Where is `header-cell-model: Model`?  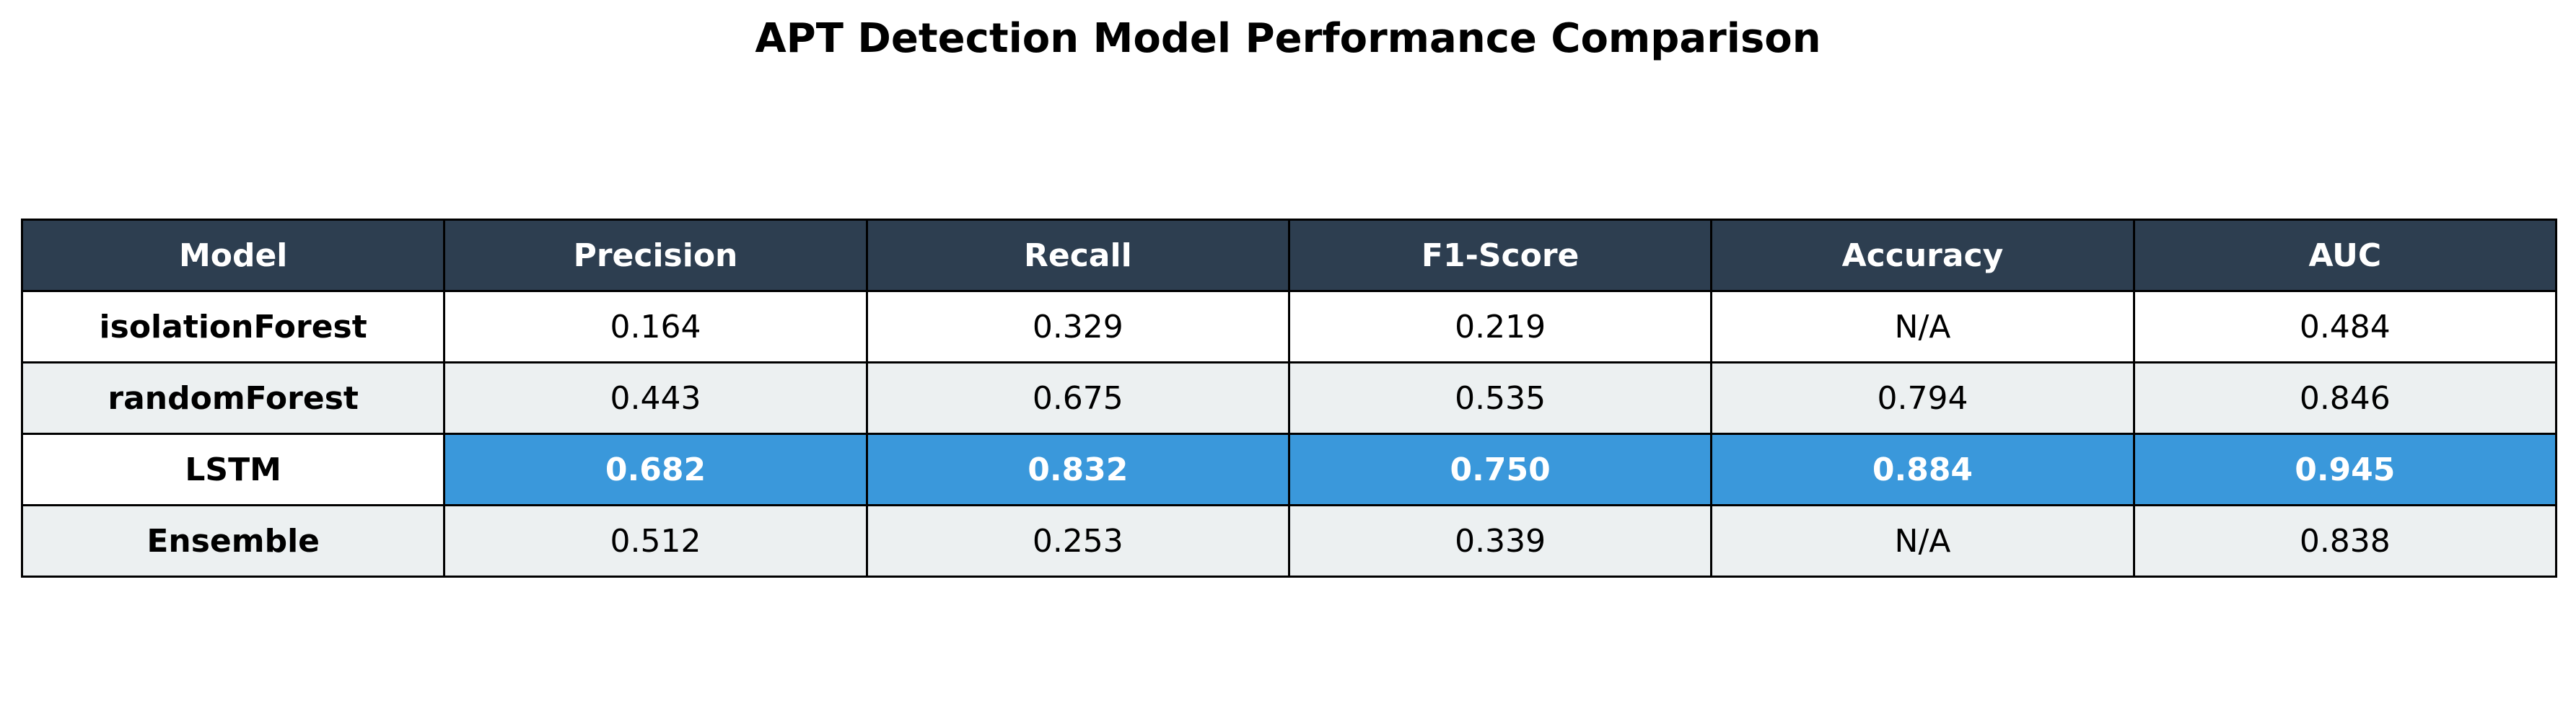 header-cell-model: Model is located at coordinates (233, 255).